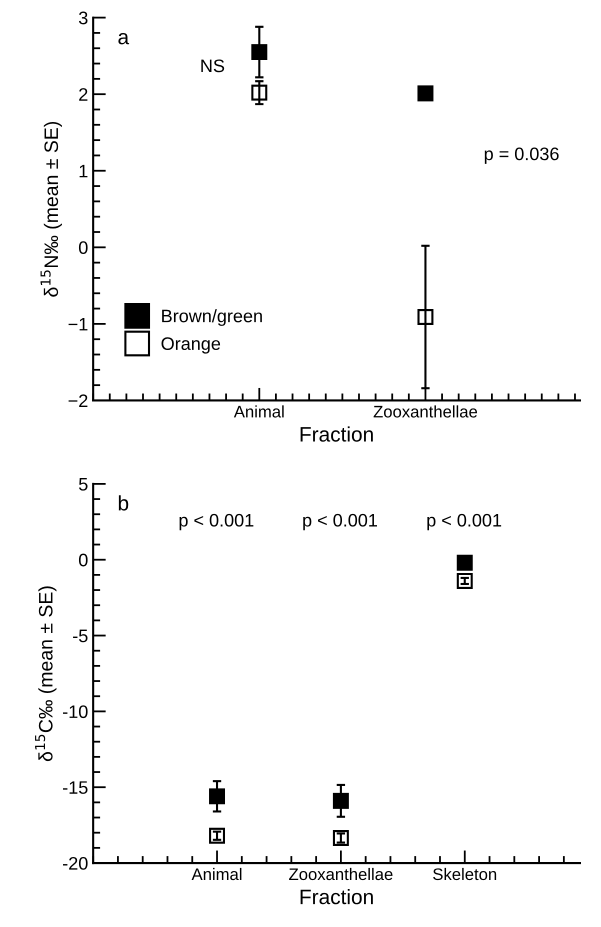  Describe the element at coordinates (84, 171) in the screenshot. I see `y-tick-label: 1` at that location.